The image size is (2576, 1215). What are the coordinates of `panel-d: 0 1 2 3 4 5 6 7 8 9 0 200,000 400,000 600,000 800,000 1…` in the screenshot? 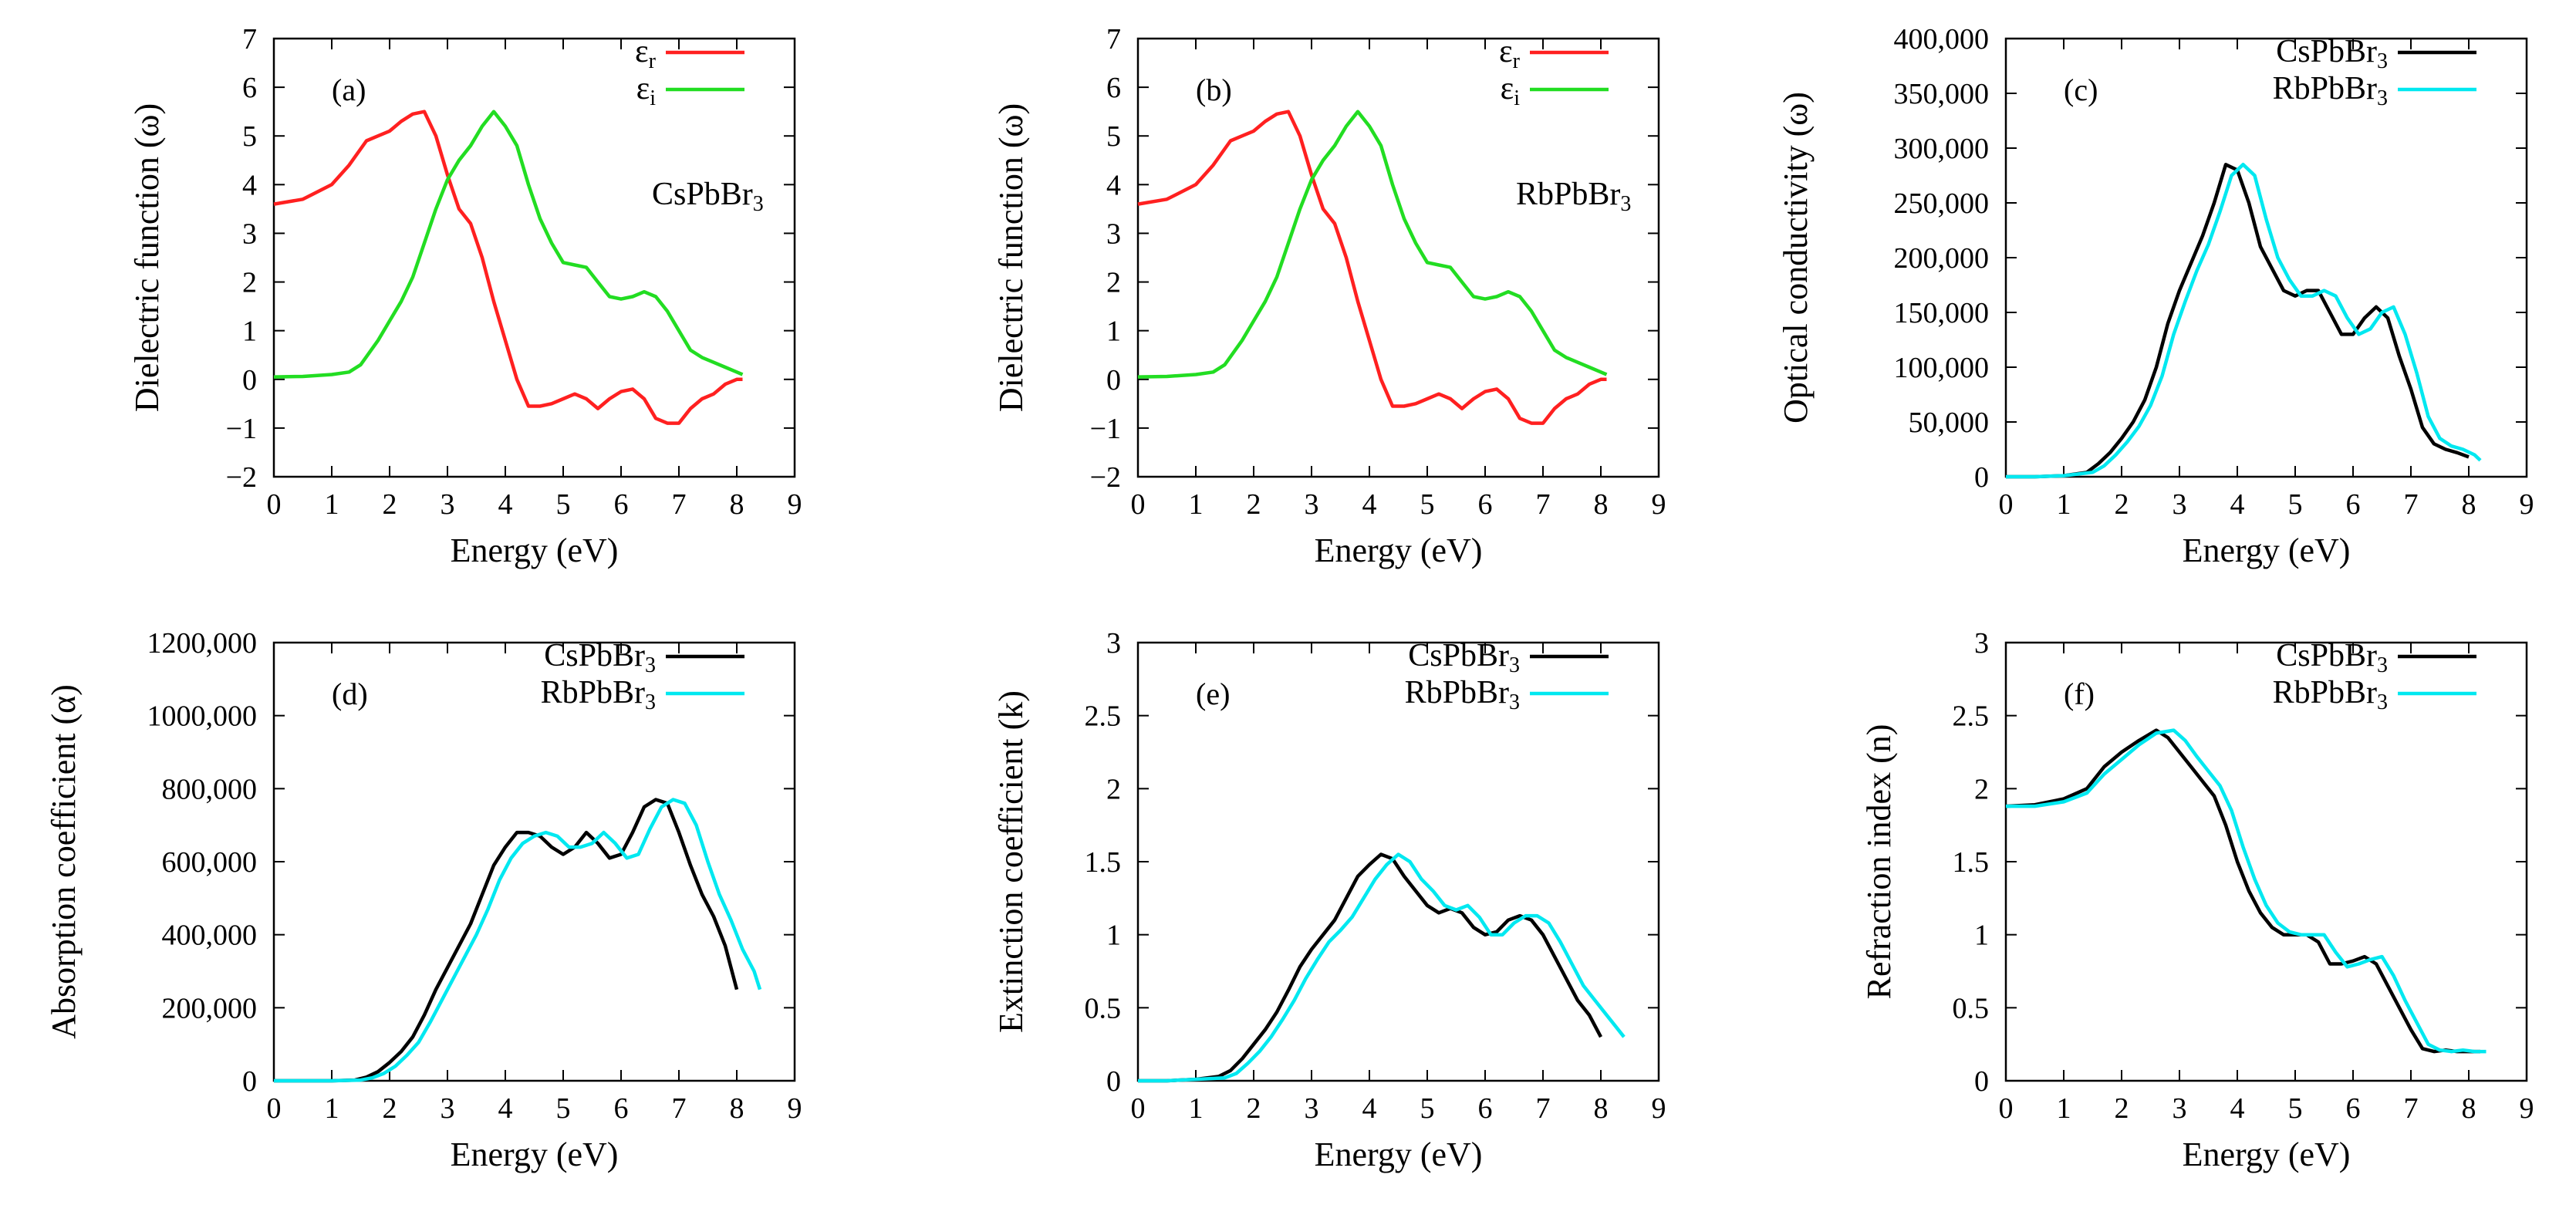 It's located at (424, 900).